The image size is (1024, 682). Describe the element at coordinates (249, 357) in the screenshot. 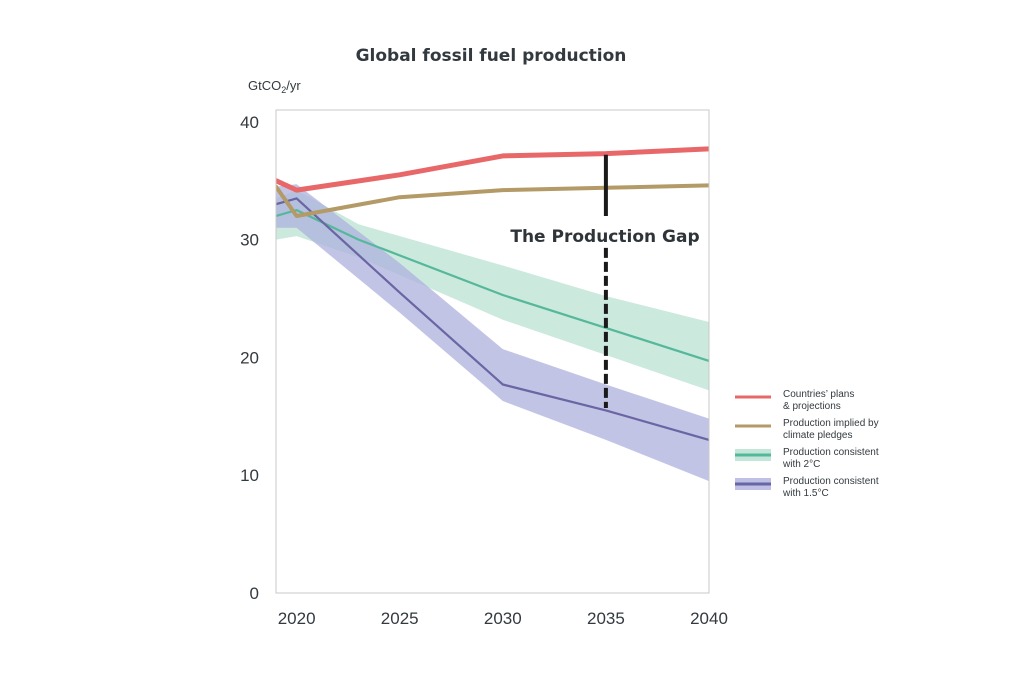

I see `y-tick-label: 20` at that location.